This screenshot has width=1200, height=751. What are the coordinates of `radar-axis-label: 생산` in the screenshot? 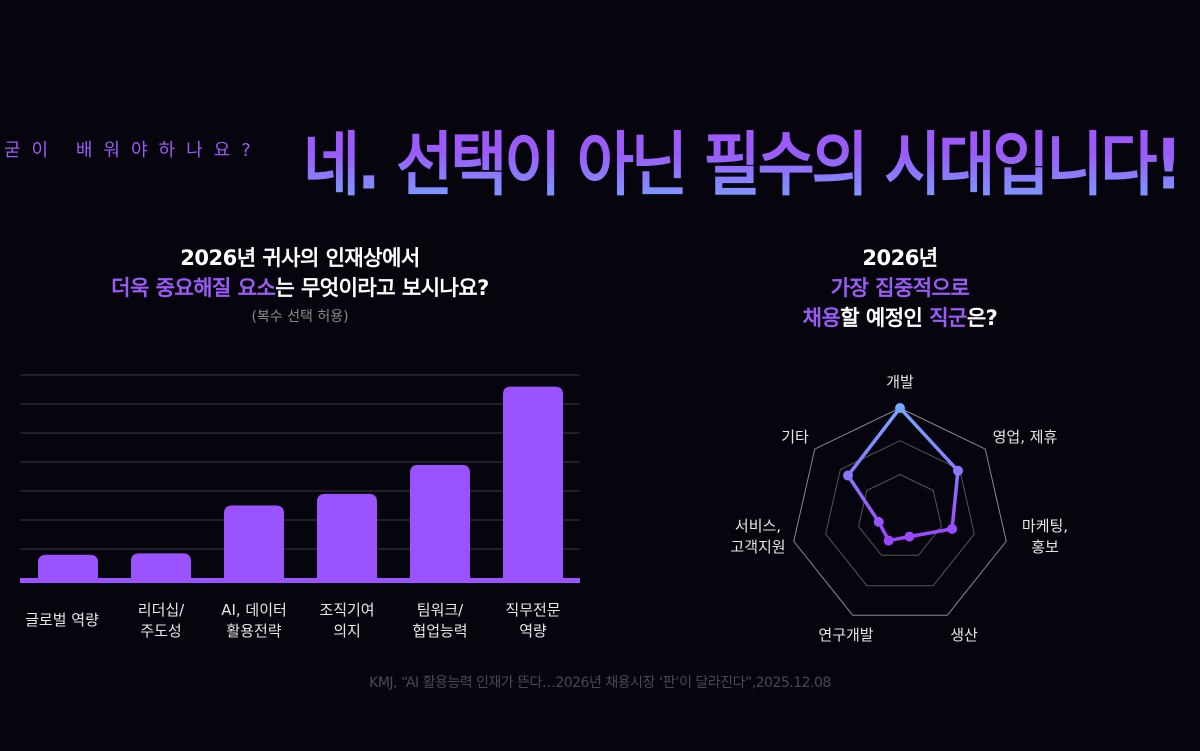 It's located at (964, 635).